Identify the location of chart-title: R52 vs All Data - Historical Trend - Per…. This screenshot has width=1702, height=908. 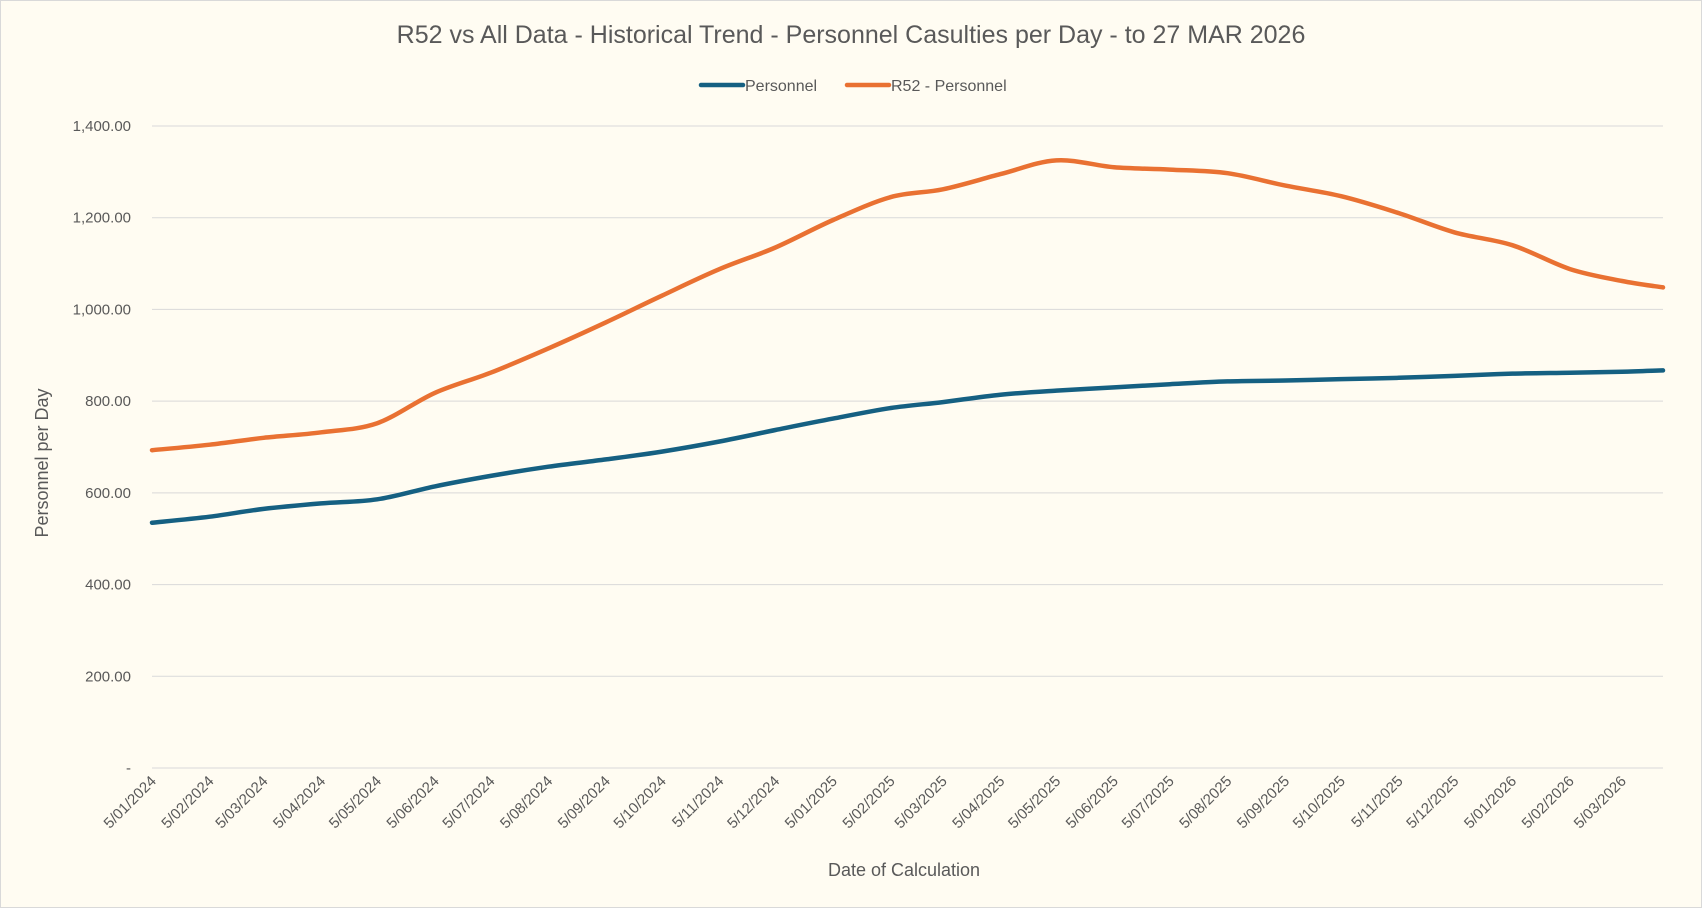
(851, 35).